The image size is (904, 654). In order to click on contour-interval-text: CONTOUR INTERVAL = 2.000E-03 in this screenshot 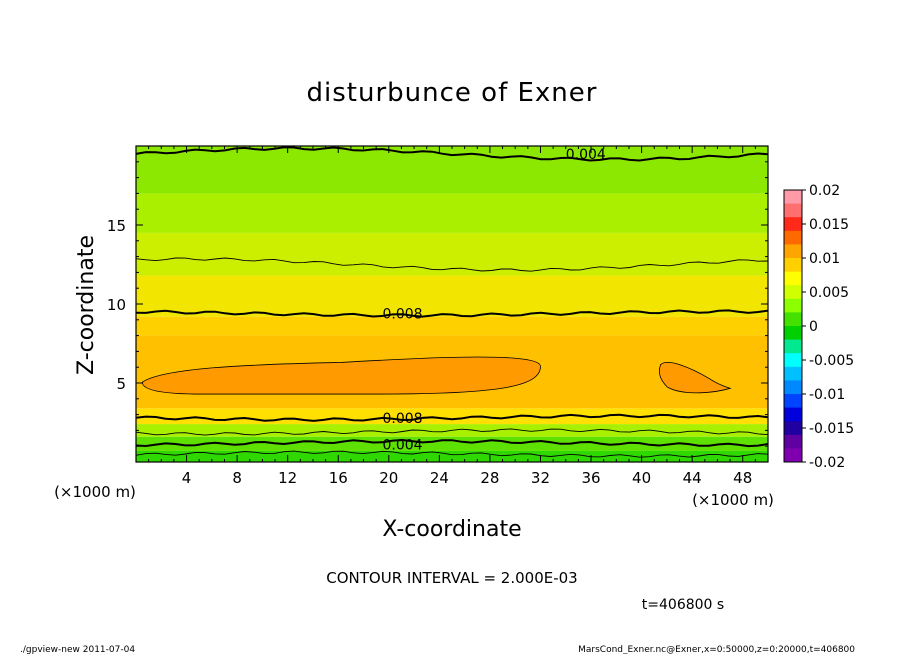, I will do `click(451, 578)`.